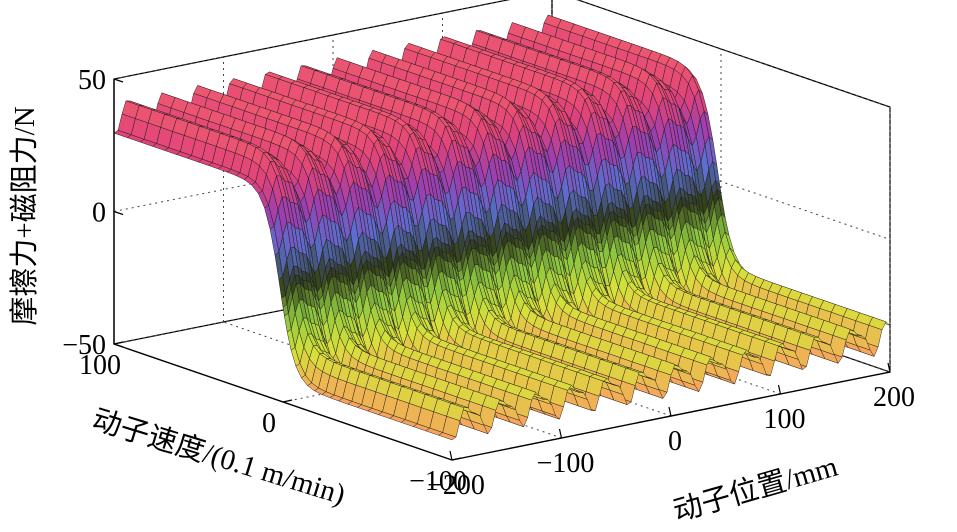  What do you see at coordinates (447, 436) in the screenshot?
I see `surface-patch` at bounding box center [447, 436].